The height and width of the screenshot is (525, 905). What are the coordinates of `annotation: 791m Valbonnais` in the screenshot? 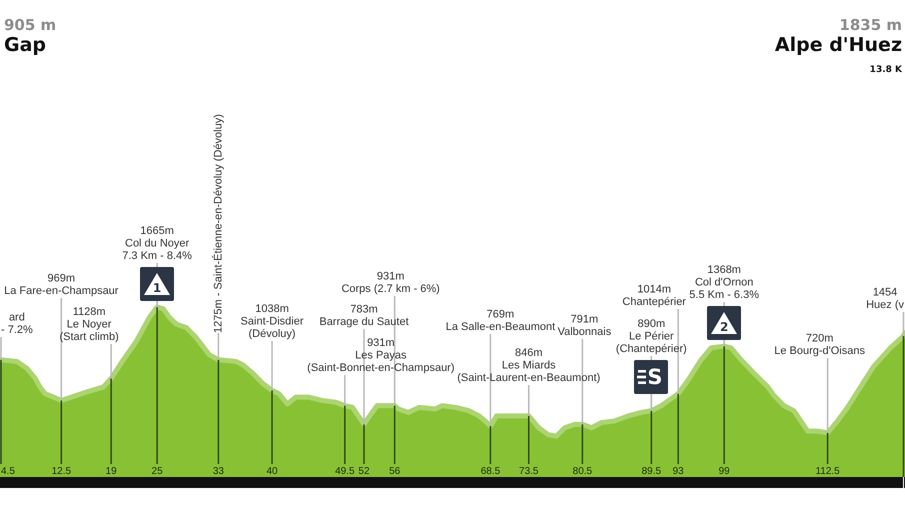 It's located at (585, 326).